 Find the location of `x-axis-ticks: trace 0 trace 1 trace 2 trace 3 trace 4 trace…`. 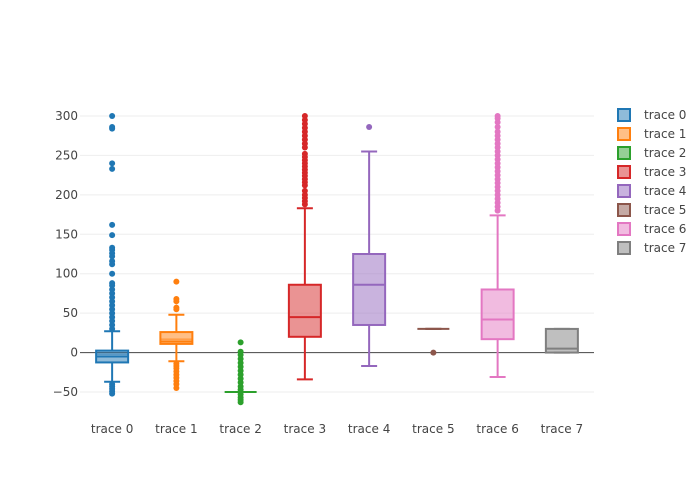

x-axis-ticks: trace 0 trace 1 trace 2 trace 3 trace 4 trace… is located at coordinates (337, 429).